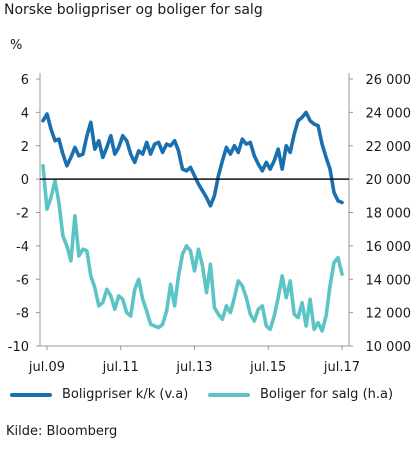 The height and width of the screenshot is (450, 414). I want to click on right-tick-label: 18 000, so click(389, 214).